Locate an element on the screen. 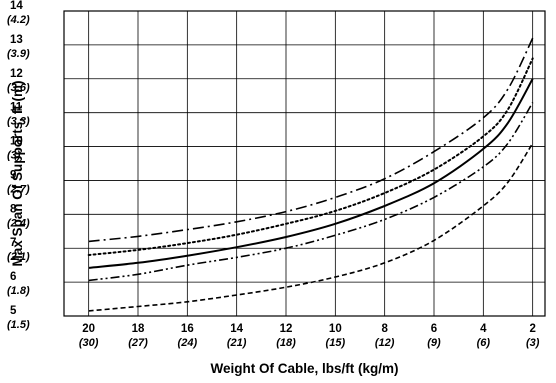 This screenshot has width=556, height=383. x-tick-label: 2 is located at coordinates (532, 329).